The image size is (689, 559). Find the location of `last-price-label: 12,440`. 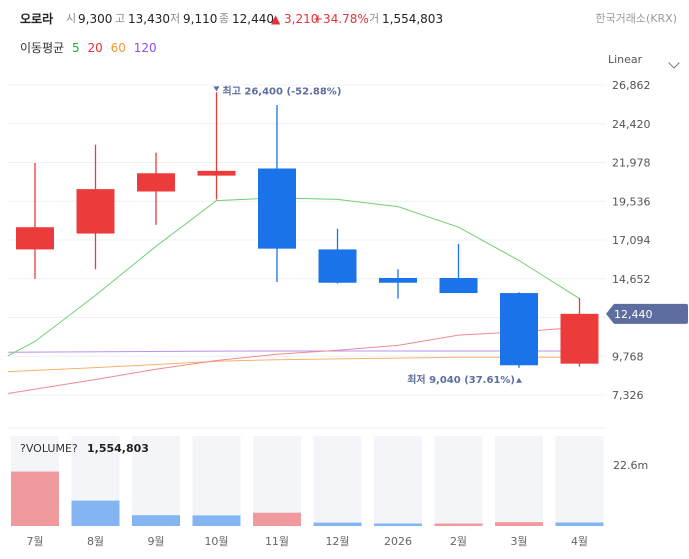

last-price-label: 12,440 is located at coordinates (633, 314).